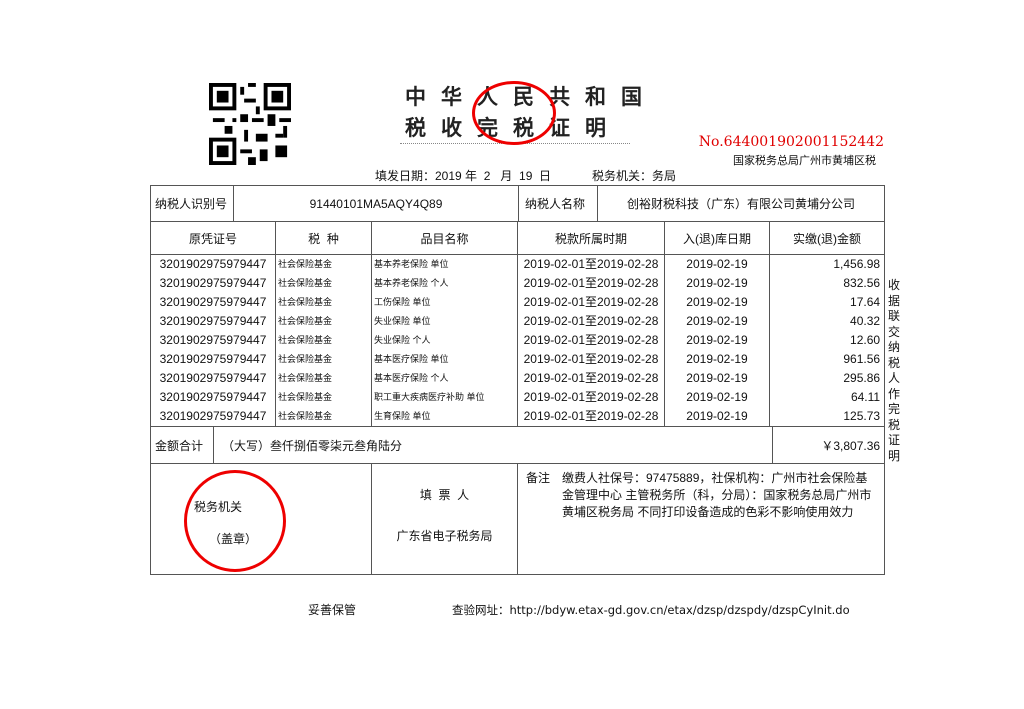 This screenshot has width=1024, height=709. I want to click on seal-note: （盖章）, so click(233, 539).